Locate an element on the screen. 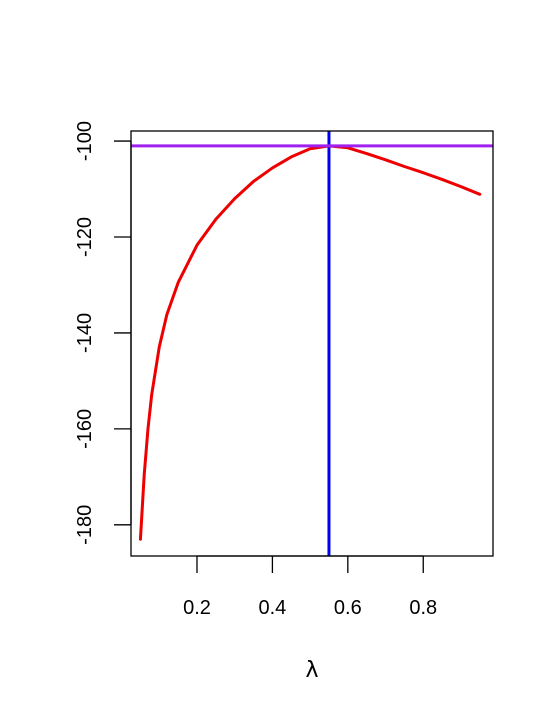  x-axis: 0.2 0.4 0.6 0.8 is located at coordinates (310, 587).